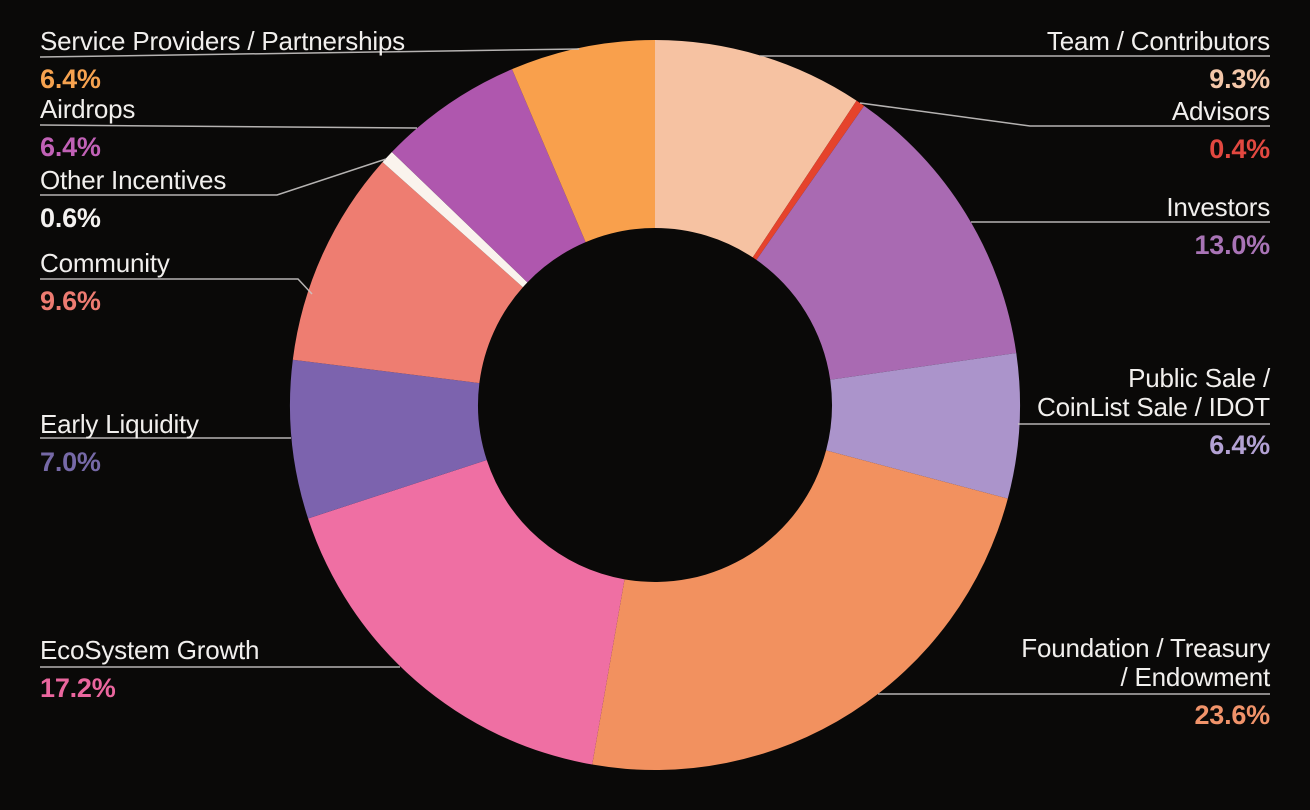  I want to click on label-text: Service Providers / Partnerships, so click(222, 41).